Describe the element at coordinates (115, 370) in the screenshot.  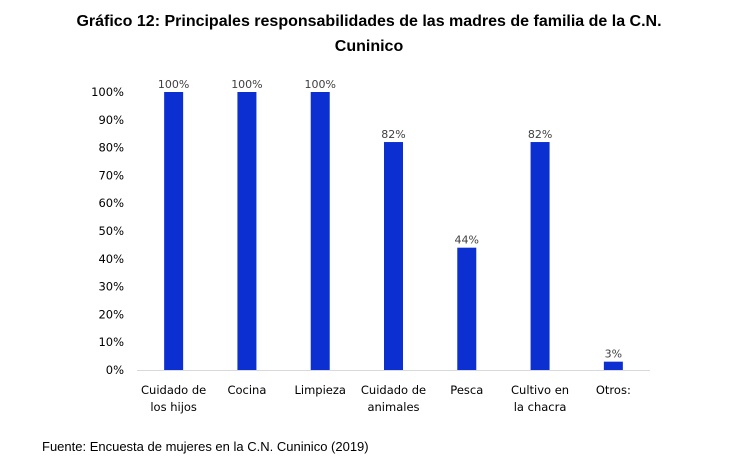
I see `y-tick-label: 0%` at that location.